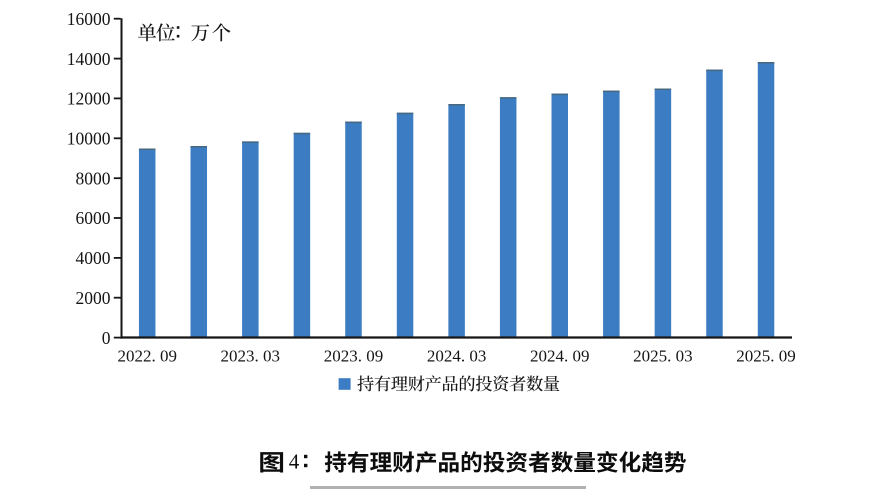 The height and width of the screenshot is (500, 870). Describe the element at coordinates (93, 258) in the screenshot. I see `svg-text: 4000` at that location.